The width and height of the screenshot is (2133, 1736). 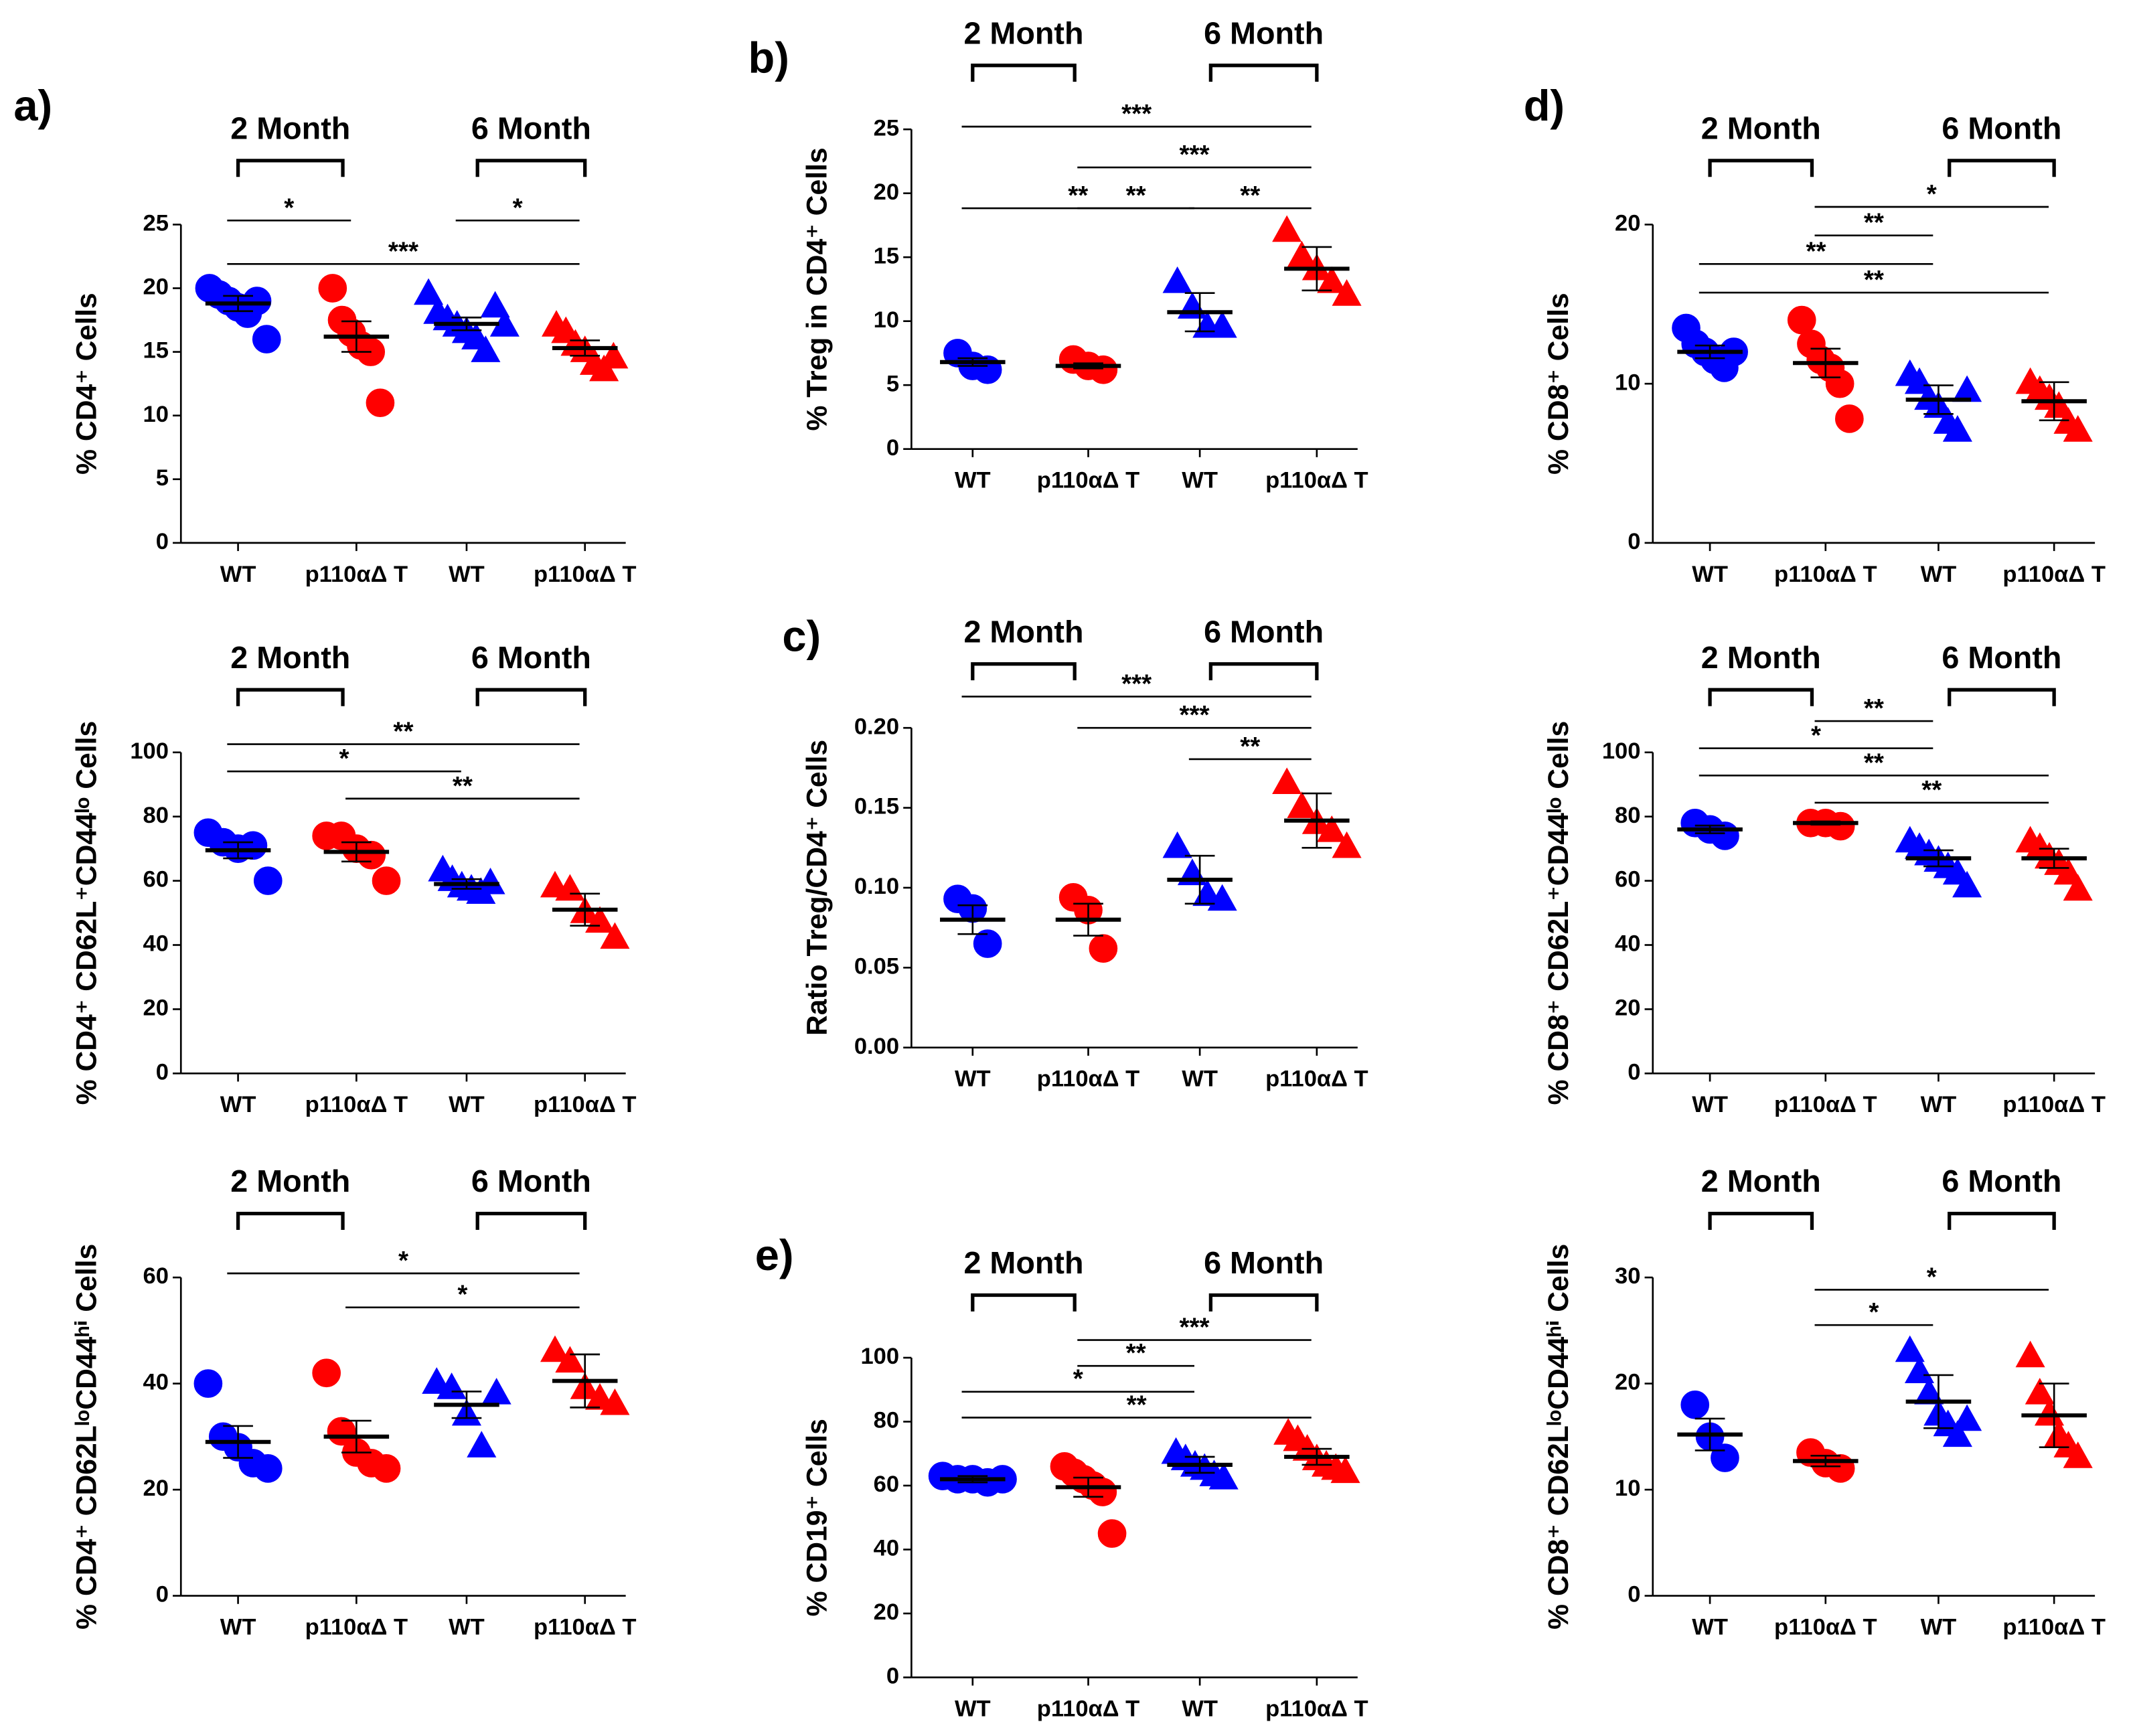 What do you see at coordinates (817, 288) in the screenshot?
I see `y-axis-label: % Treg in CD4⁺ Cells` at bounding box center [817, 288].